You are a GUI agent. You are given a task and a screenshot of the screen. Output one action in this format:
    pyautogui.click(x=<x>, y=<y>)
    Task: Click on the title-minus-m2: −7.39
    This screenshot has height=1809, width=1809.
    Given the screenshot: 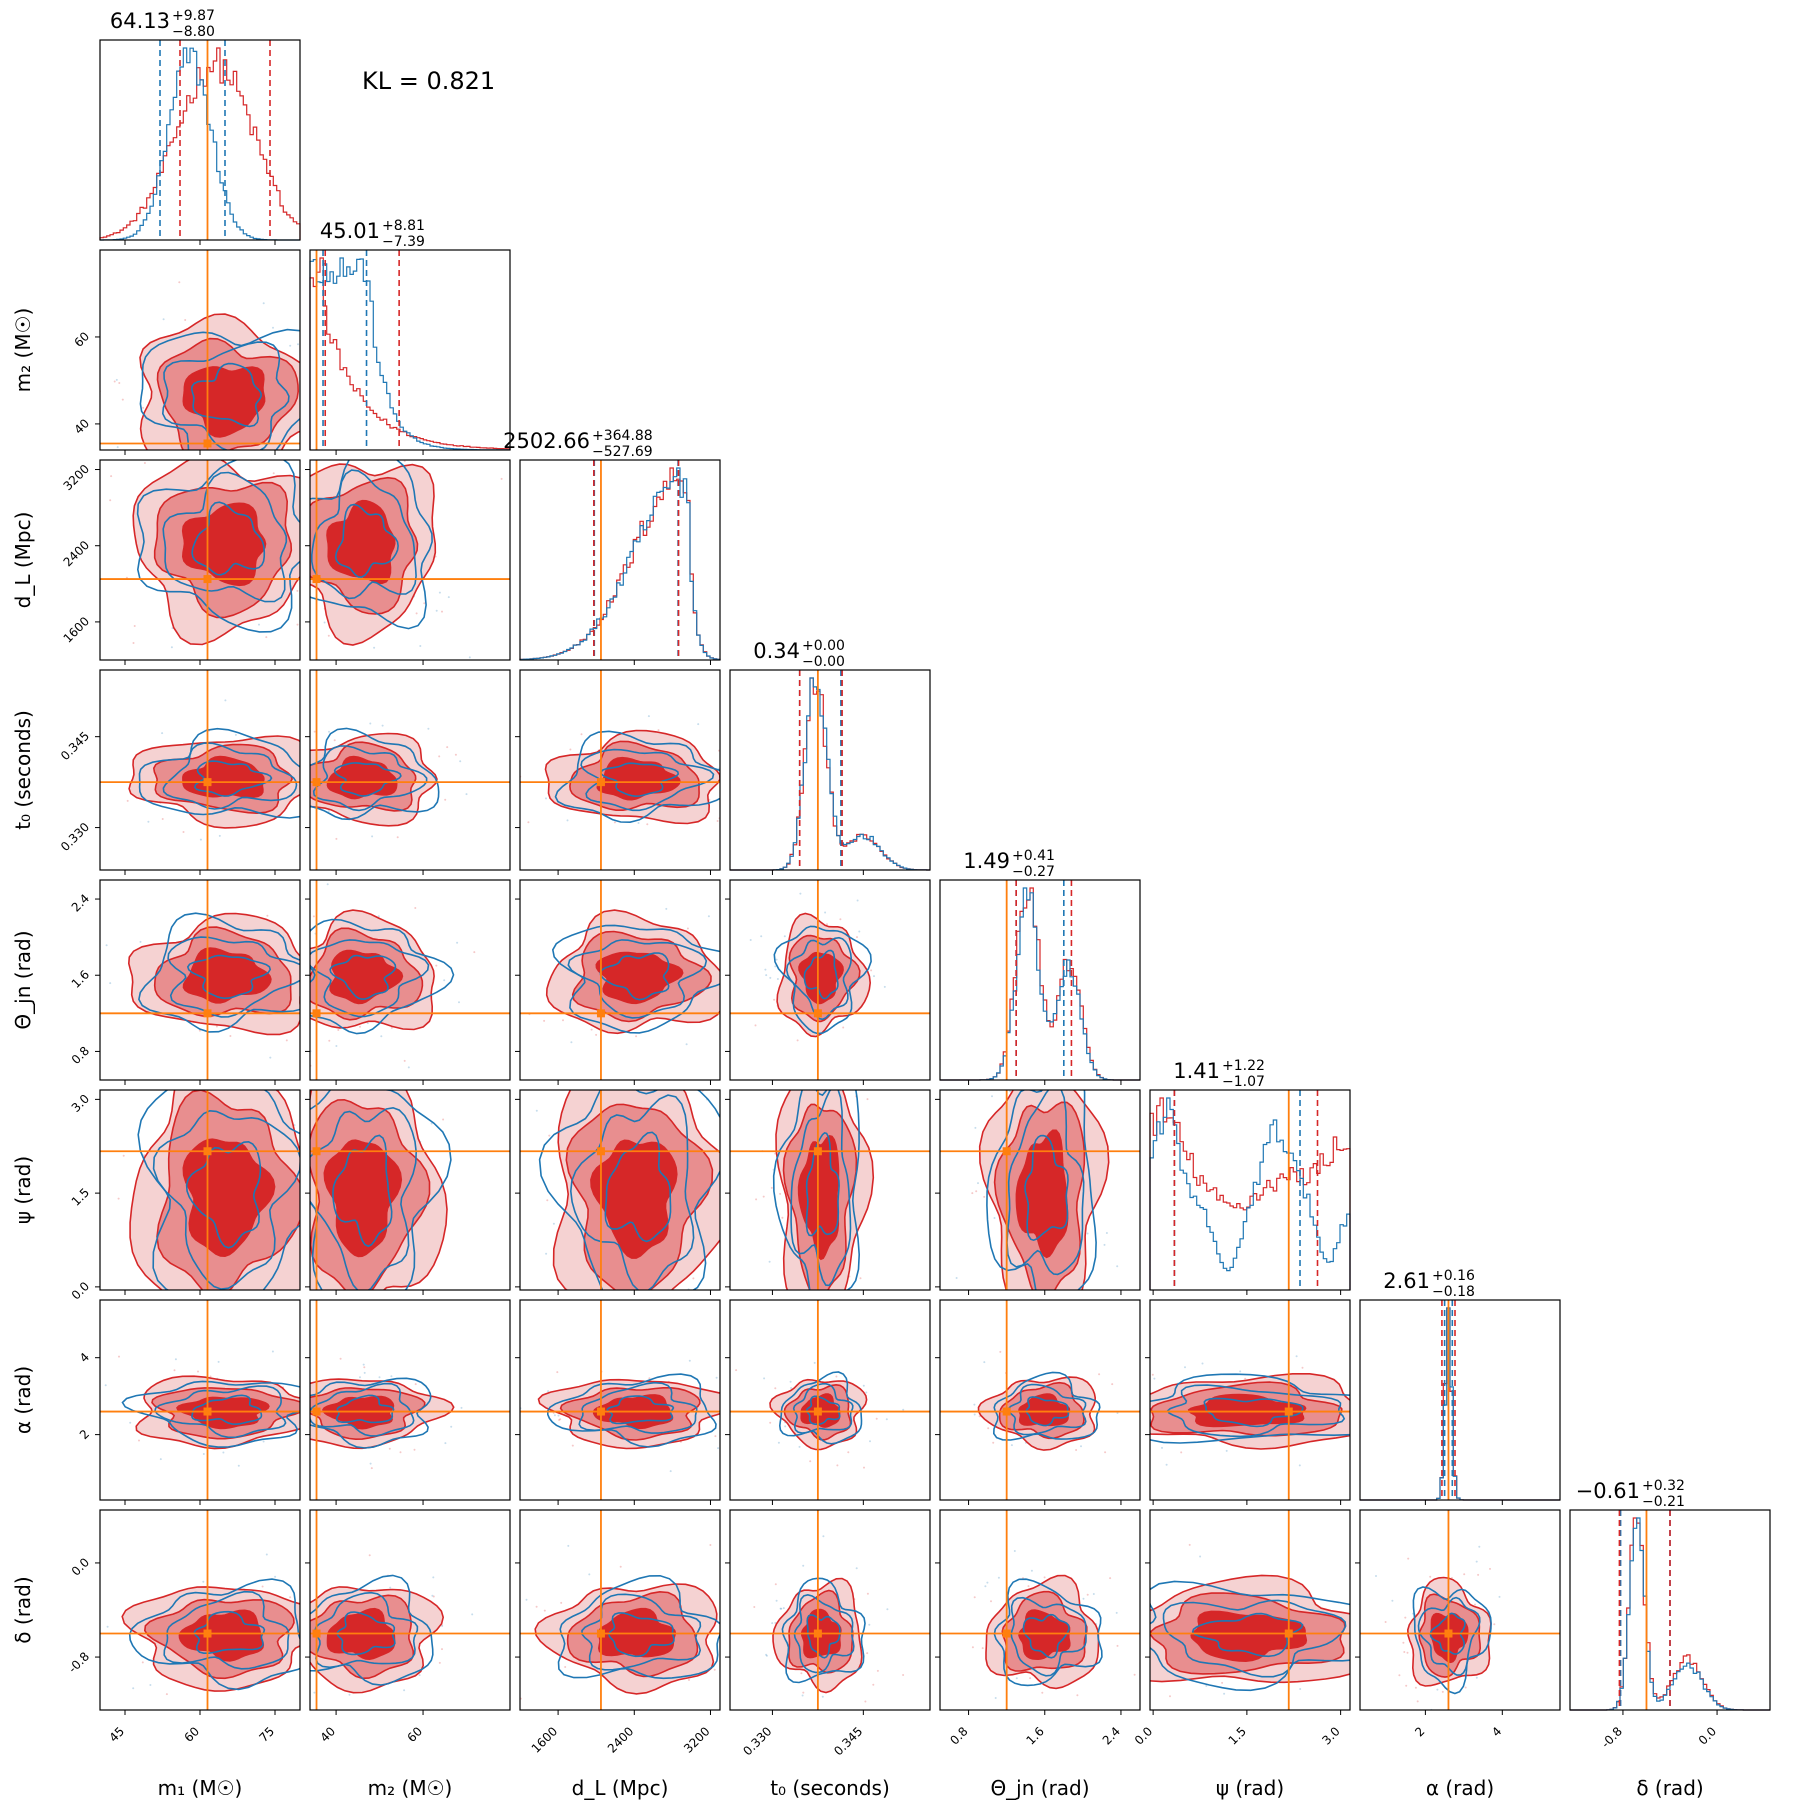 What is the action you would take?
    pyautogui.click(x=403, y=242)
    